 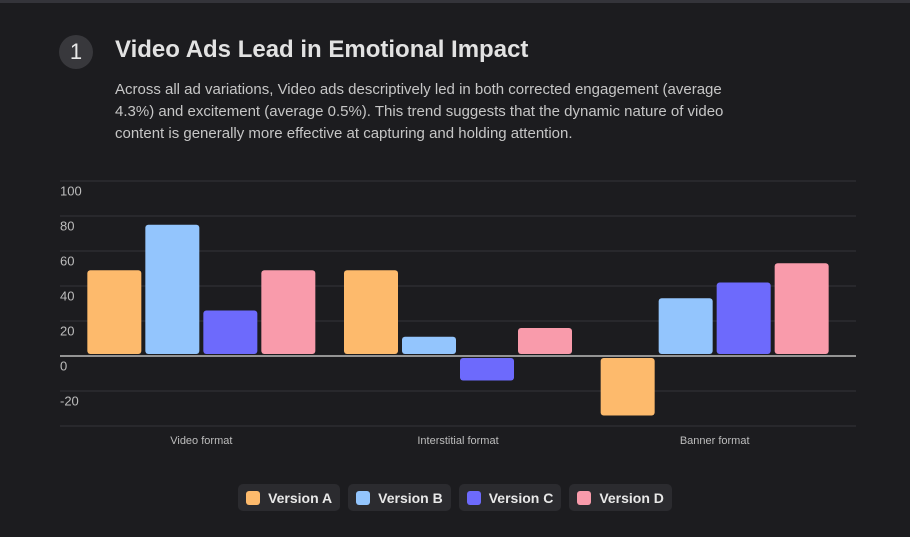 I want to click on legend: Version A Version B Version C Version D, so click(x=455, y=497).